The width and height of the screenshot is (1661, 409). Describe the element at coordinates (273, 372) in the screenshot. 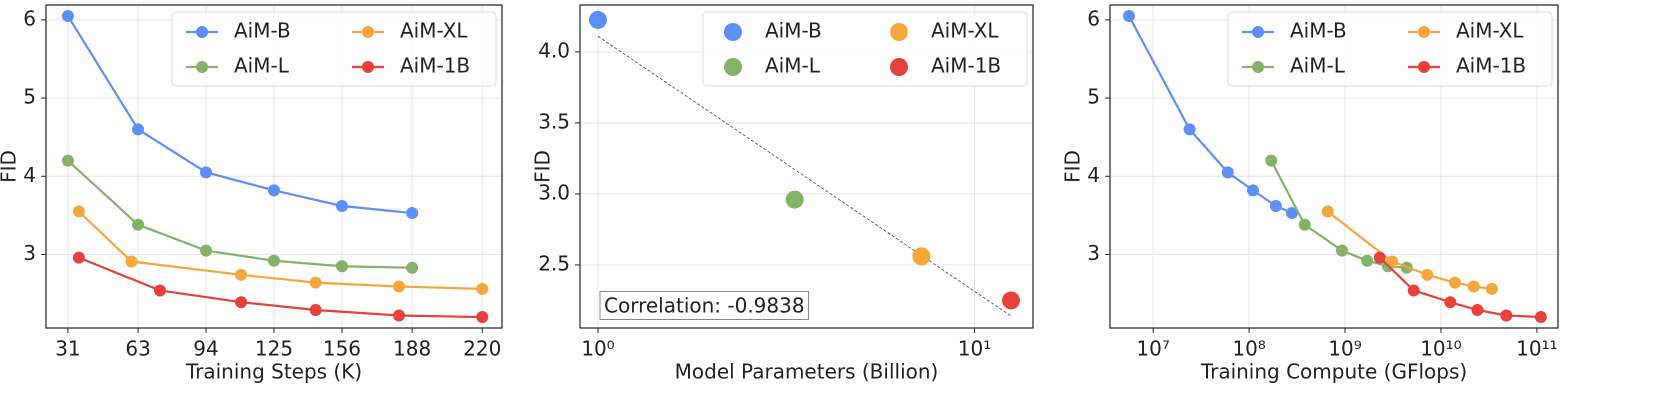

I see `x-axis-label: Training Steps (K)` at that location.